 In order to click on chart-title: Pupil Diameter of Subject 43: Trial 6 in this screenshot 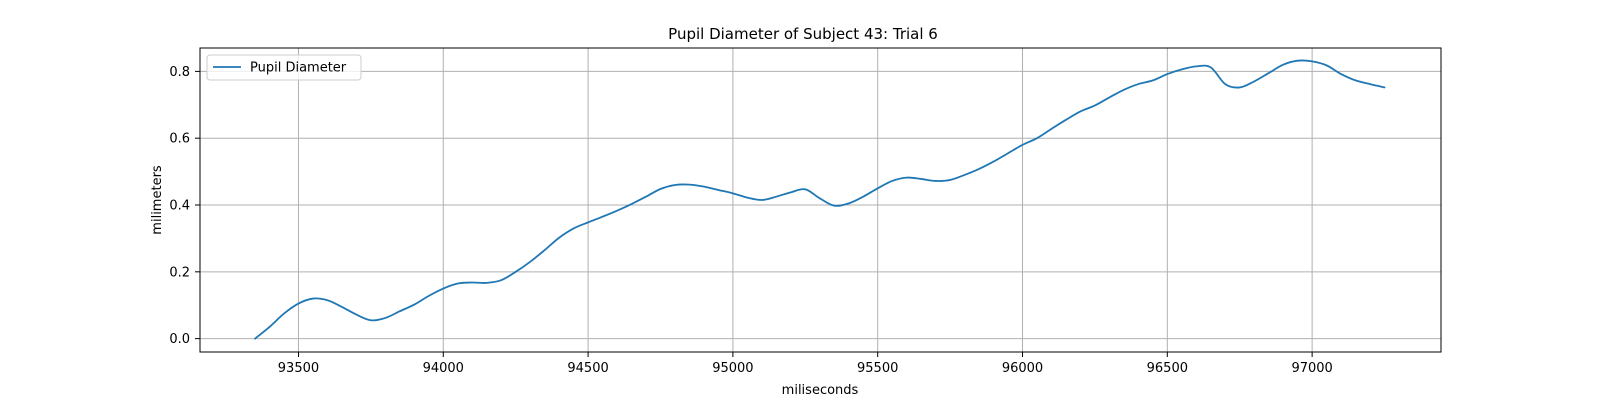, I will do `click(803, 34)`.